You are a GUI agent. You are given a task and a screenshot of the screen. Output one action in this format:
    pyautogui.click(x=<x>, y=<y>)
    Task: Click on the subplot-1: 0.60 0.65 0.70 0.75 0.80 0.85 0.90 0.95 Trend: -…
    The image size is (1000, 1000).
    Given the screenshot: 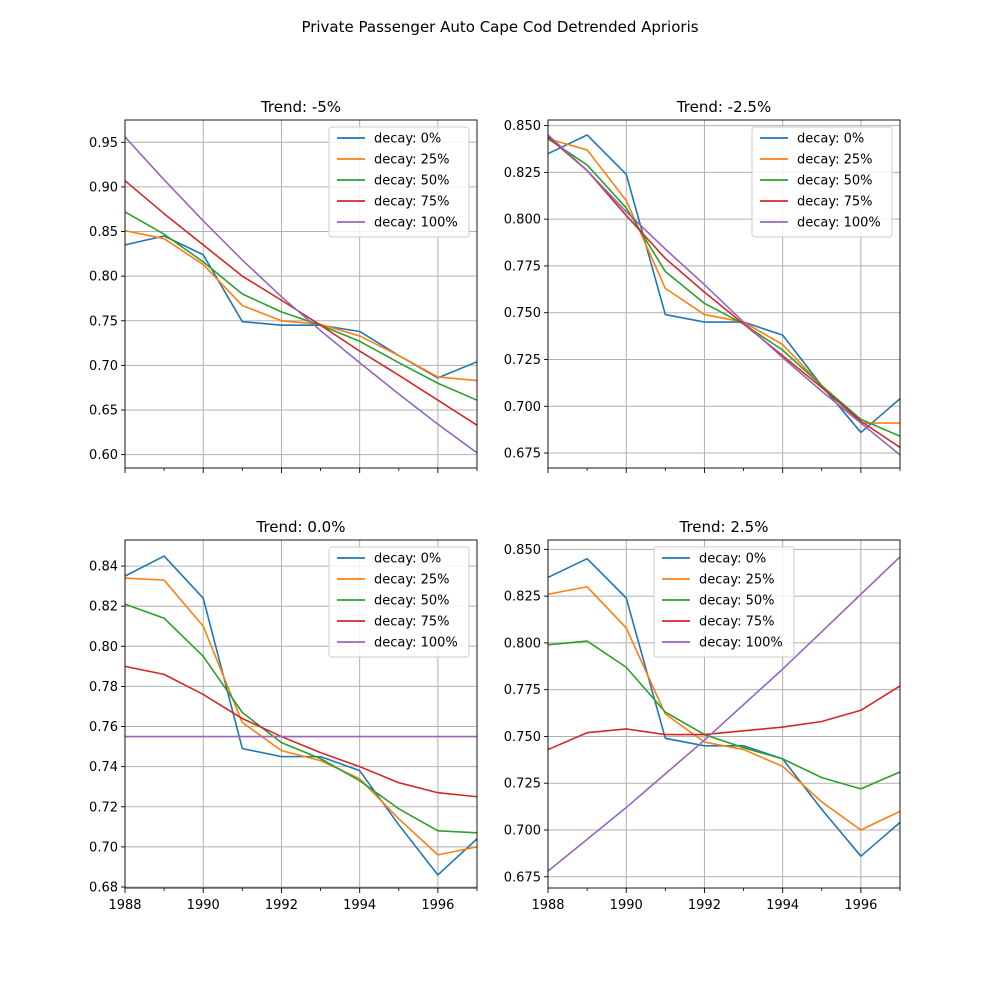 What is the action you would take?
    pyautogui.click(x=283, y=285)
    